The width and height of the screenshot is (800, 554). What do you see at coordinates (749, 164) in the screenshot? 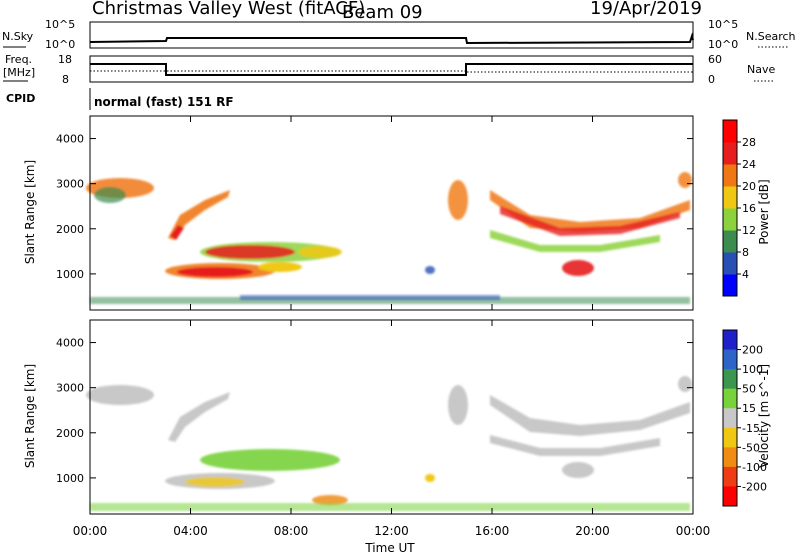
I see `colorbar-tick-label: 24` at bounding box center [749, 164].